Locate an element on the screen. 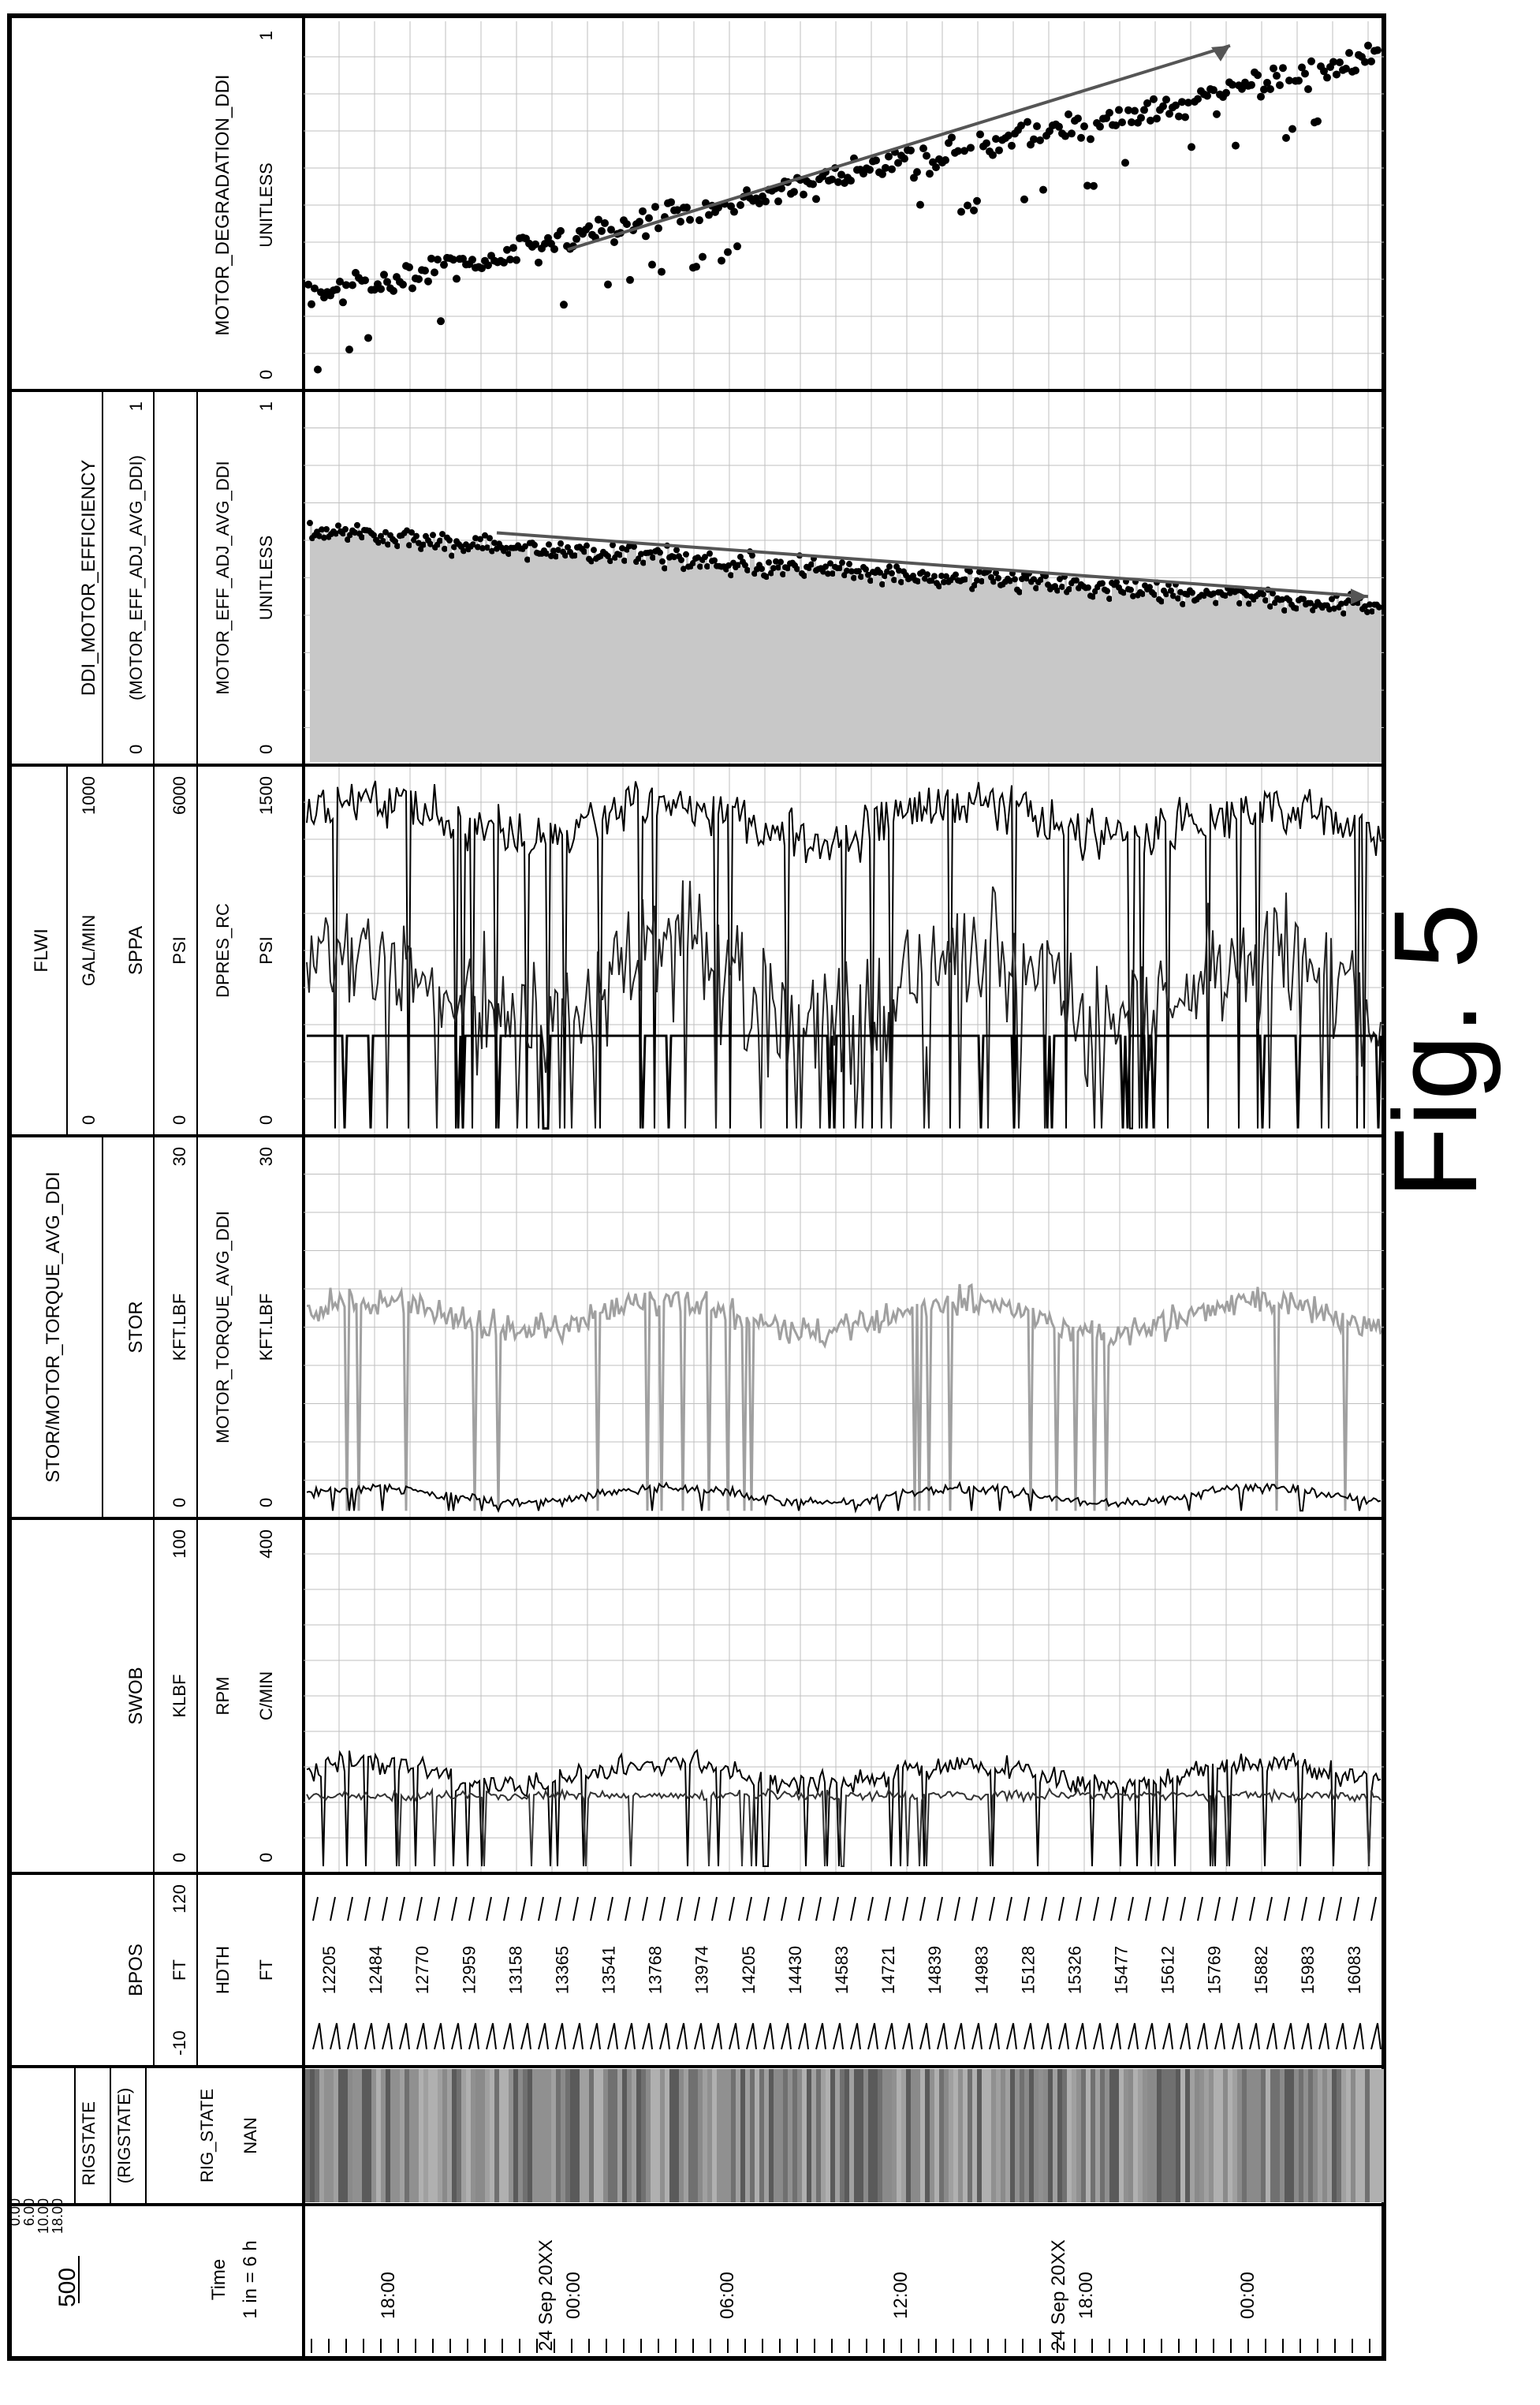 The image size is (1540, 2405). efficiency-adj-scale-min: 0 is located at coordinates (136, 749).